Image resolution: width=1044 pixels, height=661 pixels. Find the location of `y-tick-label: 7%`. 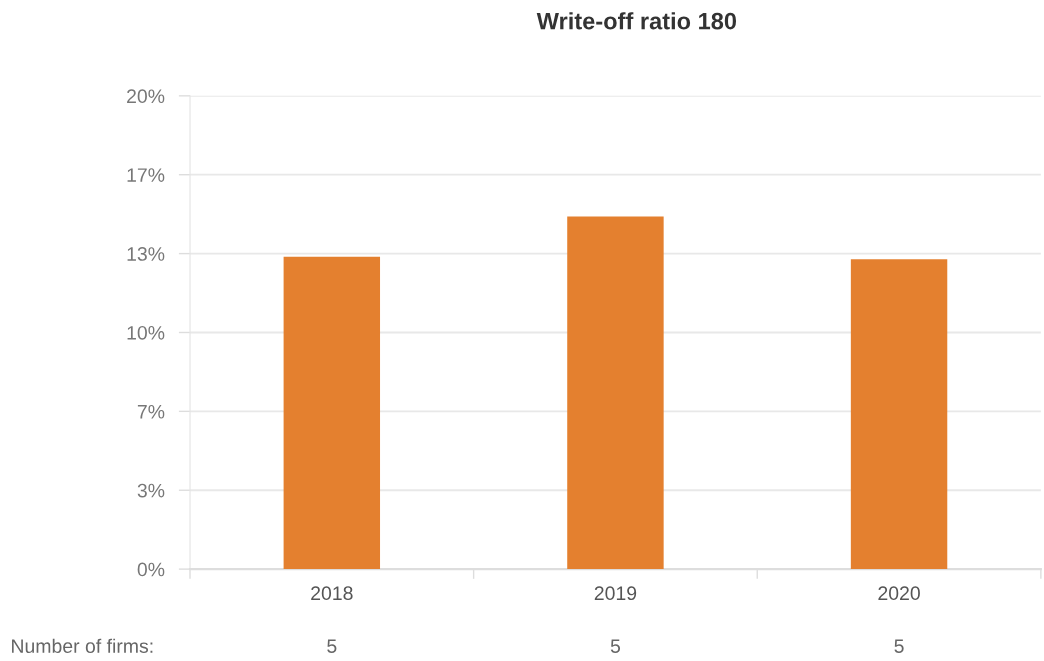

y-tick-label: 7% is located at coordinates (151, 411).